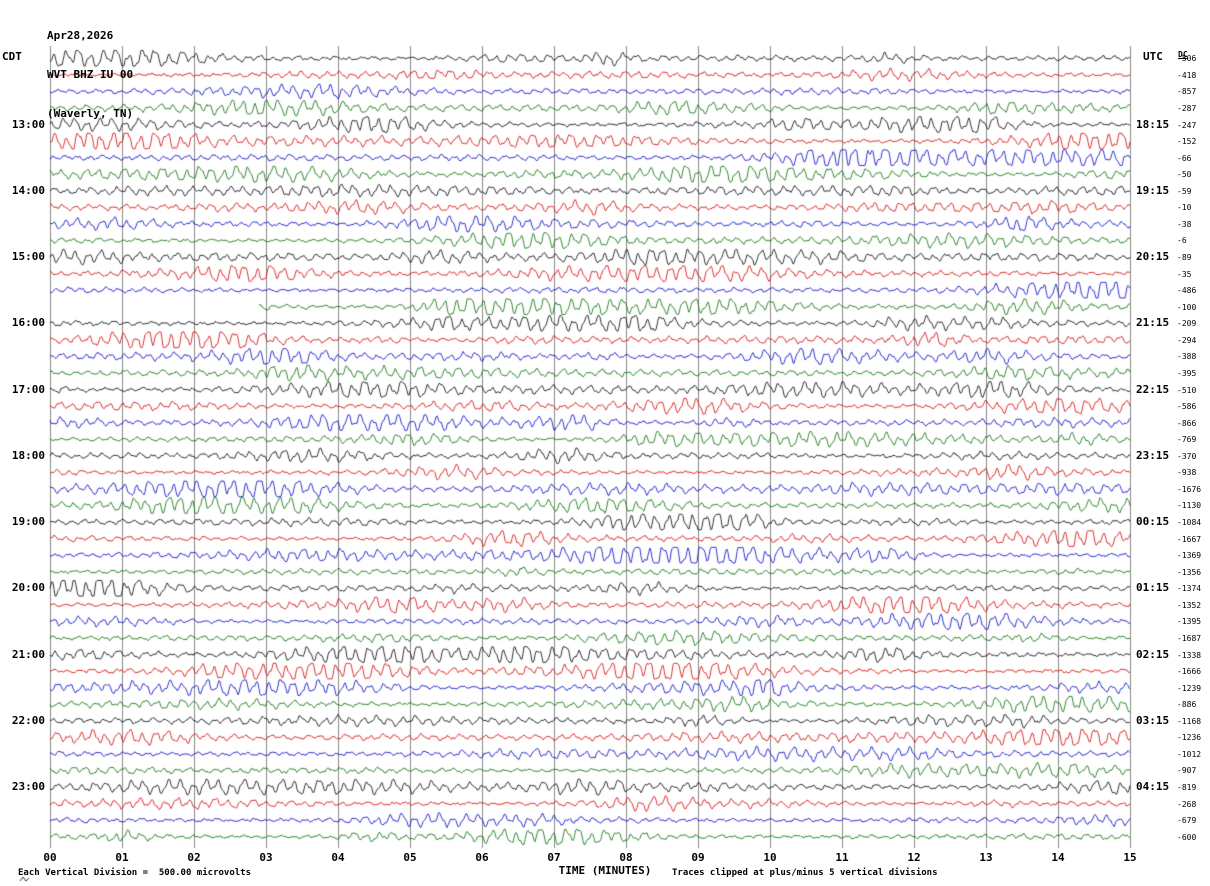 This screenshot has width=1210, height=886. I want to click on dc-value: -510, so click(1187, 390).